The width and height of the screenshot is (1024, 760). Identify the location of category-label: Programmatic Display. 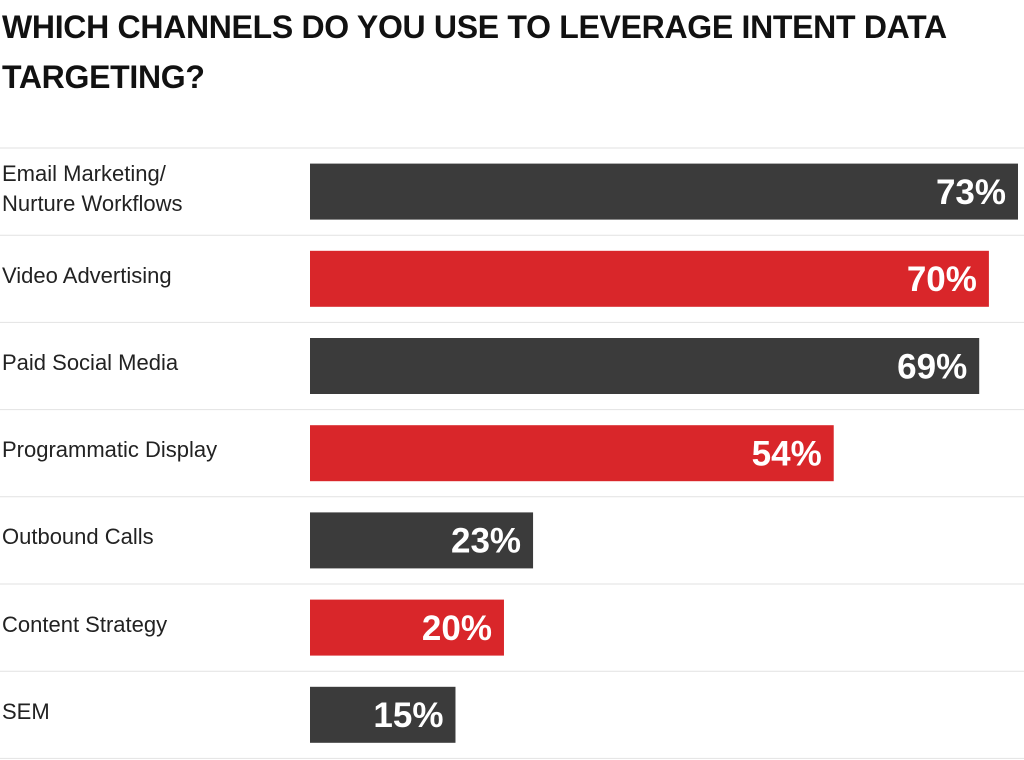
(110, 450).